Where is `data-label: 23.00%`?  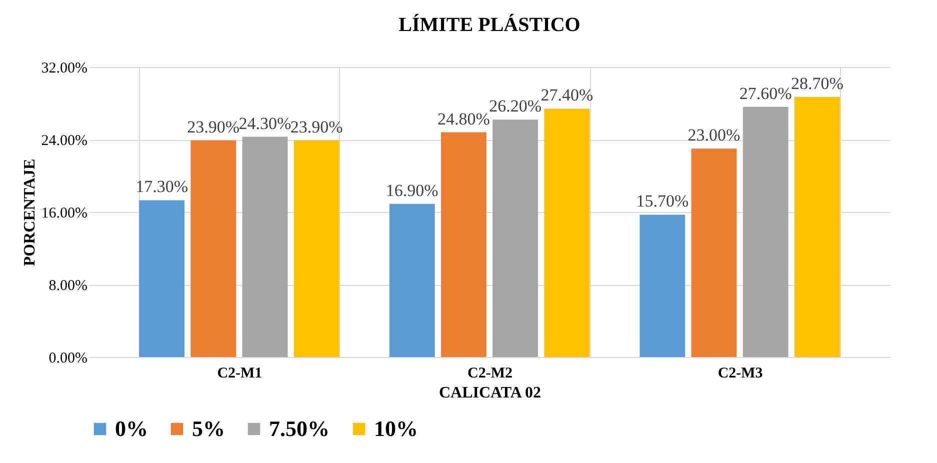 data-label: 23.00% is located at coordinates (714, 135).